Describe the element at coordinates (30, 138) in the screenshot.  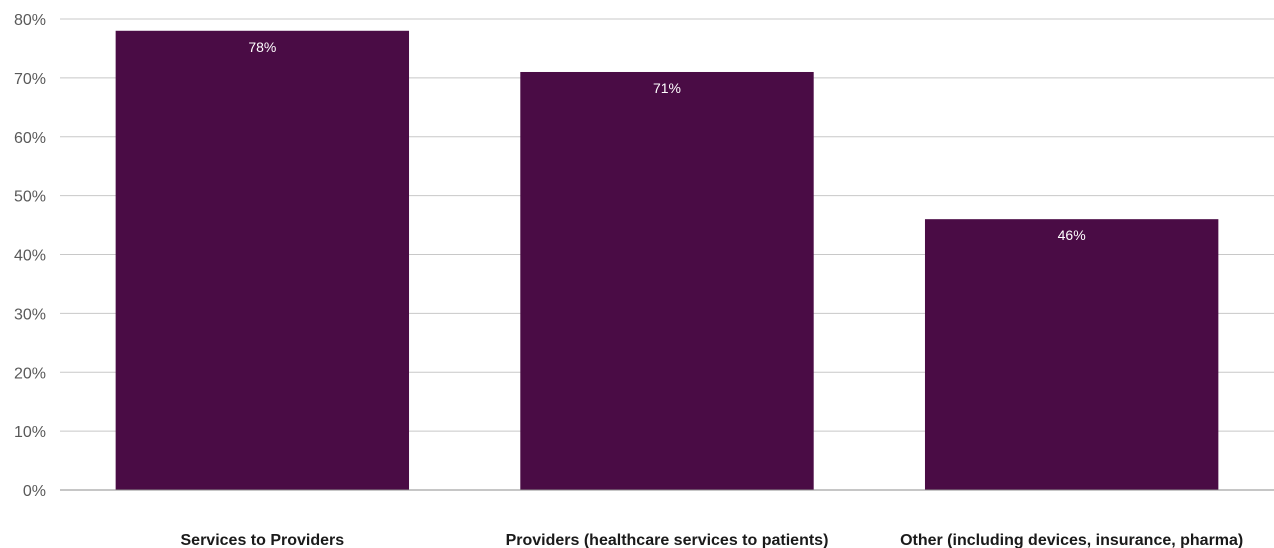
I see `y-tick-label: 60%` at that location.